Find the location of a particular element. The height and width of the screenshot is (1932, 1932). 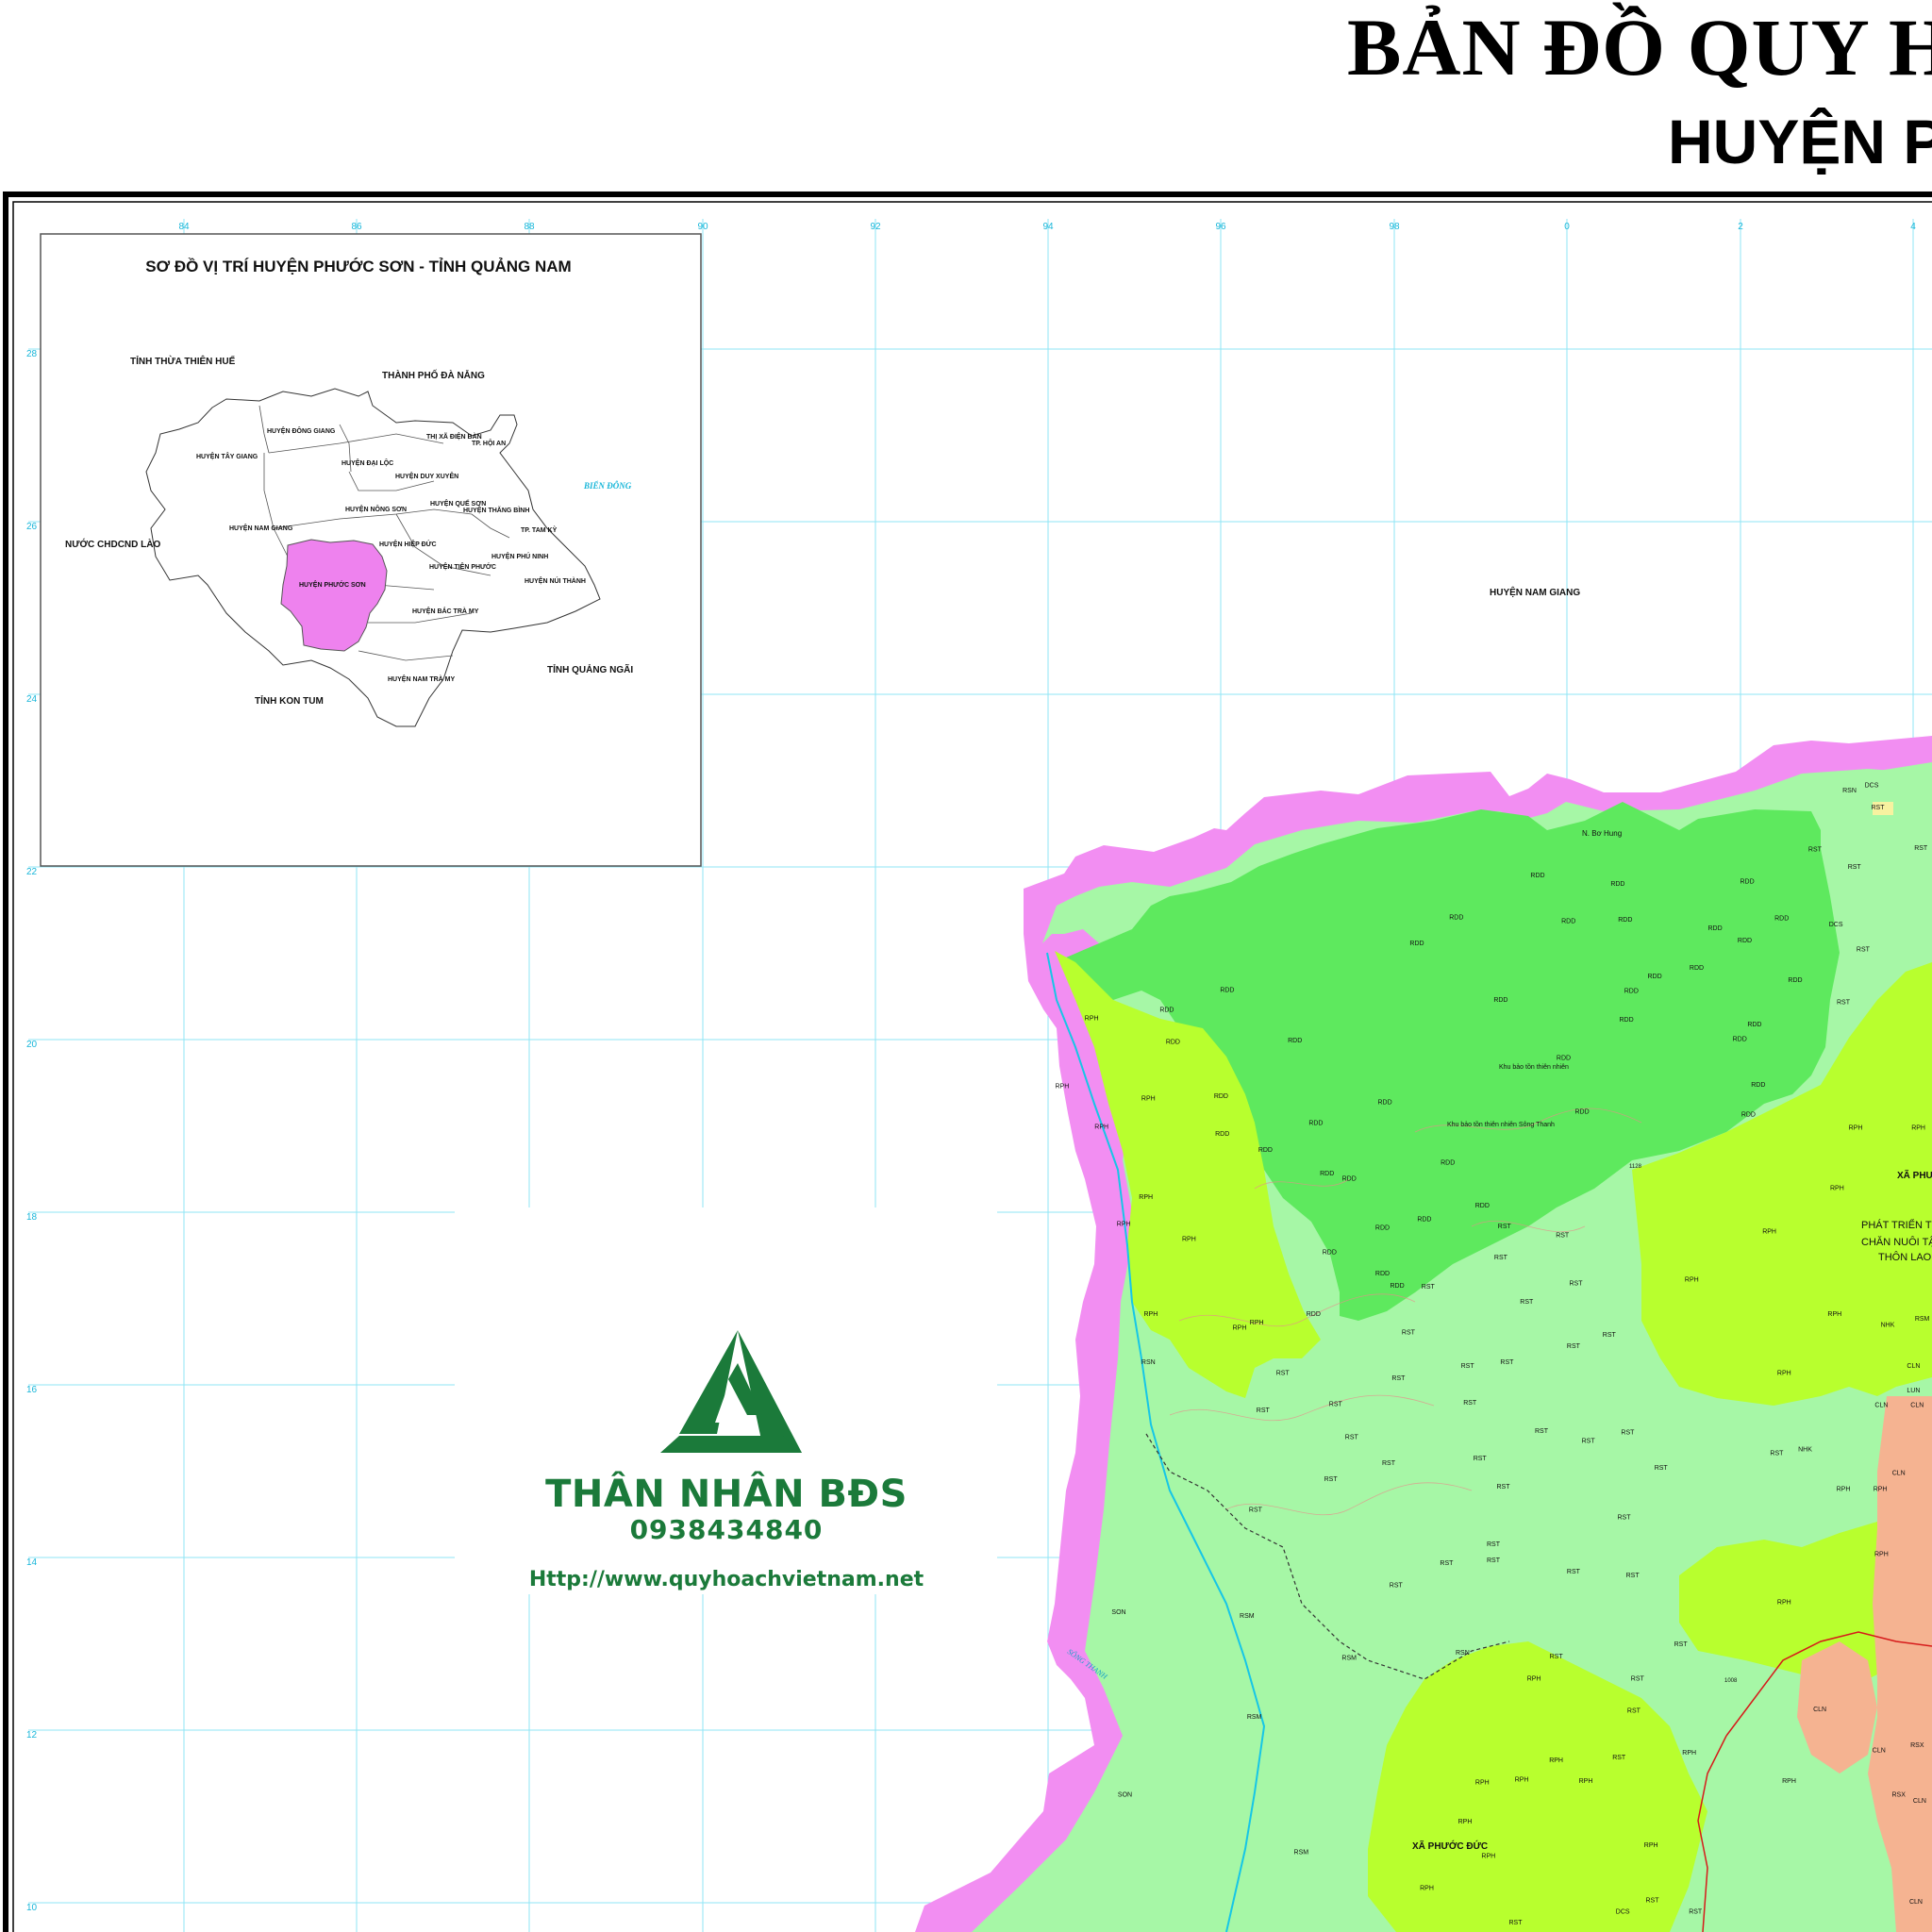

logo-website-link: Http://www.quyhoachvietnam.net is located at coordinates (726, 1579).